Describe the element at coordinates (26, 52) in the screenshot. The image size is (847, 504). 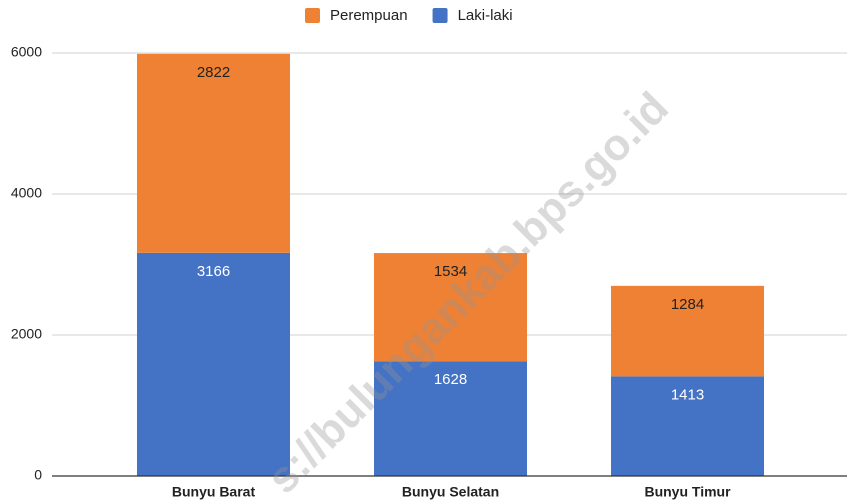
I see `y-tick-label: 6000` at that location.